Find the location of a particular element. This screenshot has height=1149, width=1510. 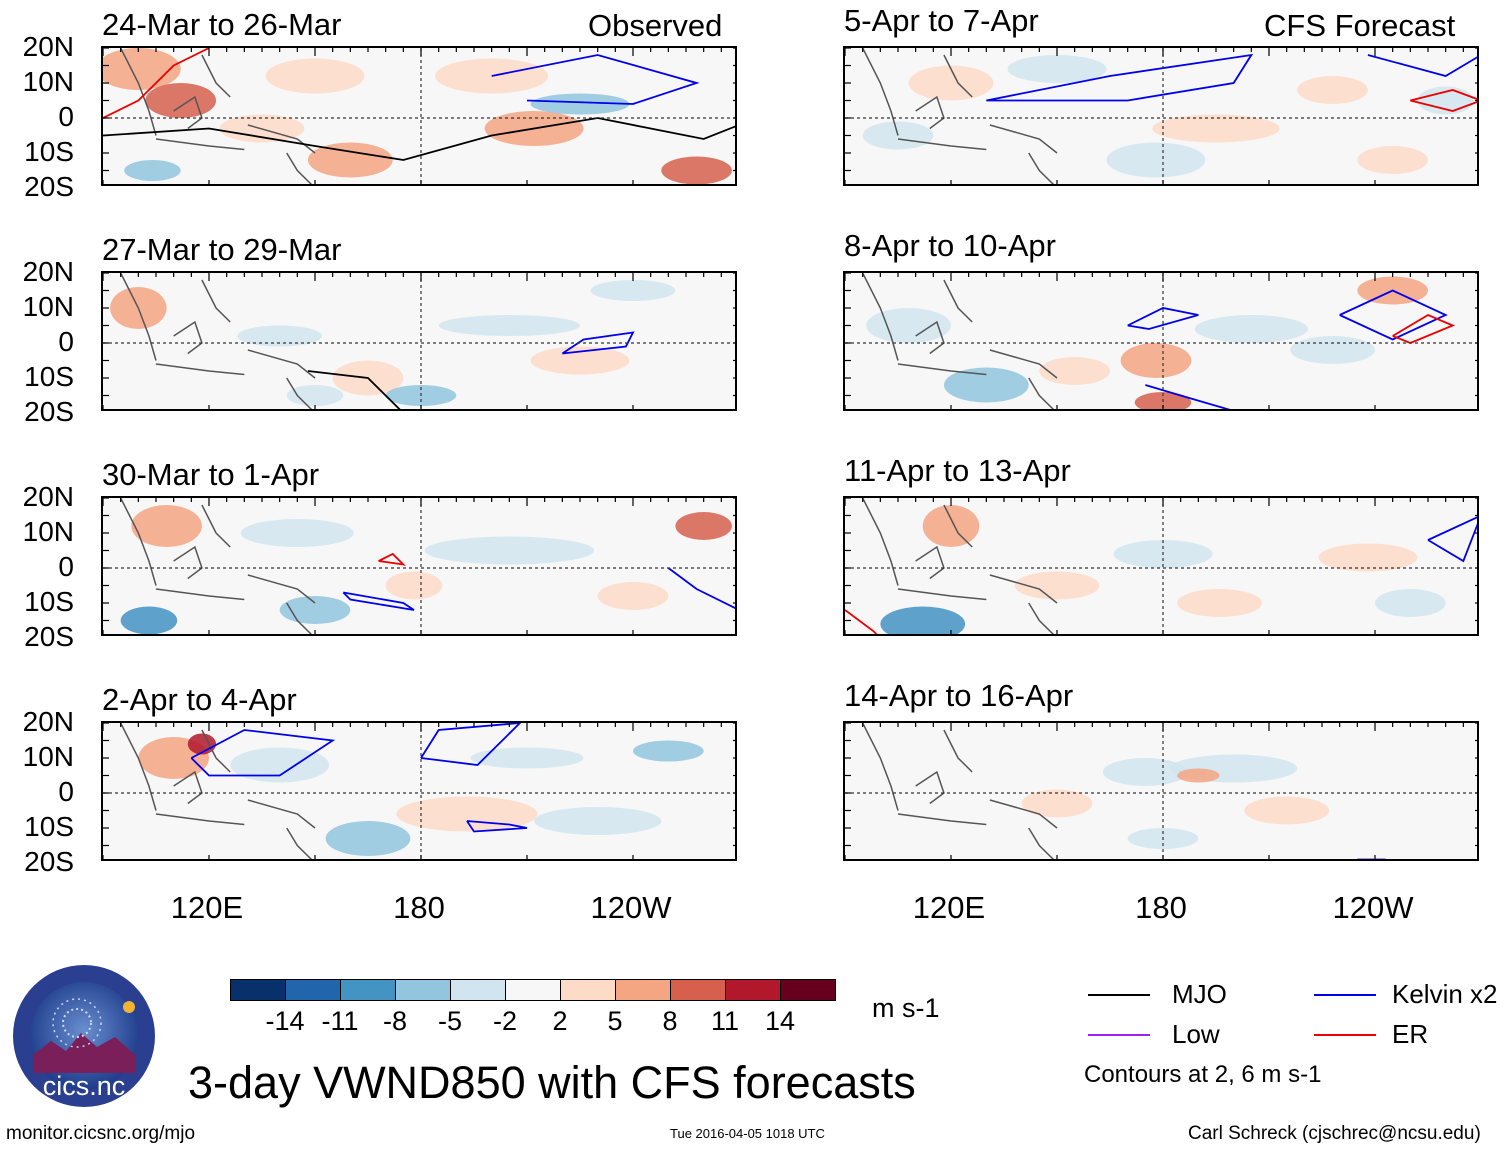

x-tick-120w-left: 120W is located at coordinates (631, 907).